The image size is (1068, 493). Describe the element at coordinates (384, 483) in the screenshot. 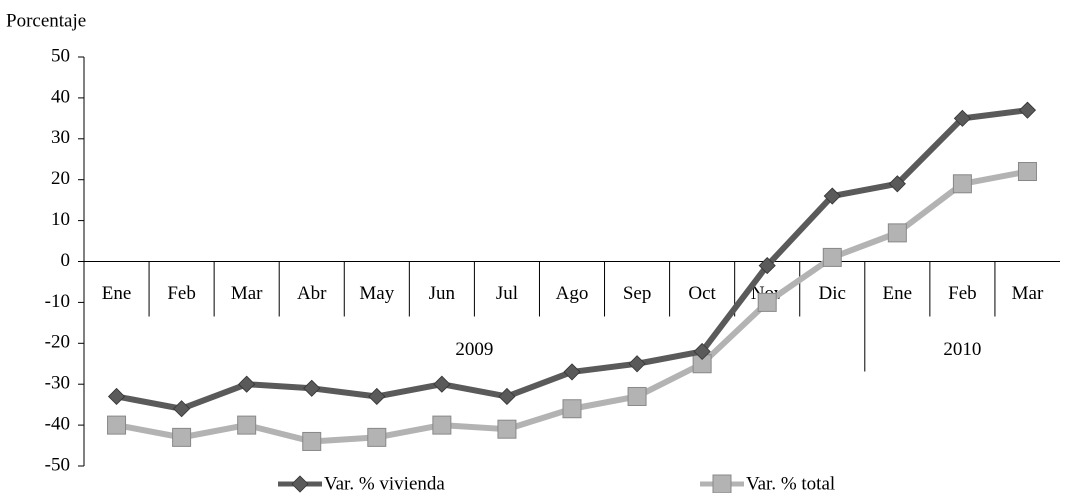

I see `legend-label: Var. % vivienda` at that location.